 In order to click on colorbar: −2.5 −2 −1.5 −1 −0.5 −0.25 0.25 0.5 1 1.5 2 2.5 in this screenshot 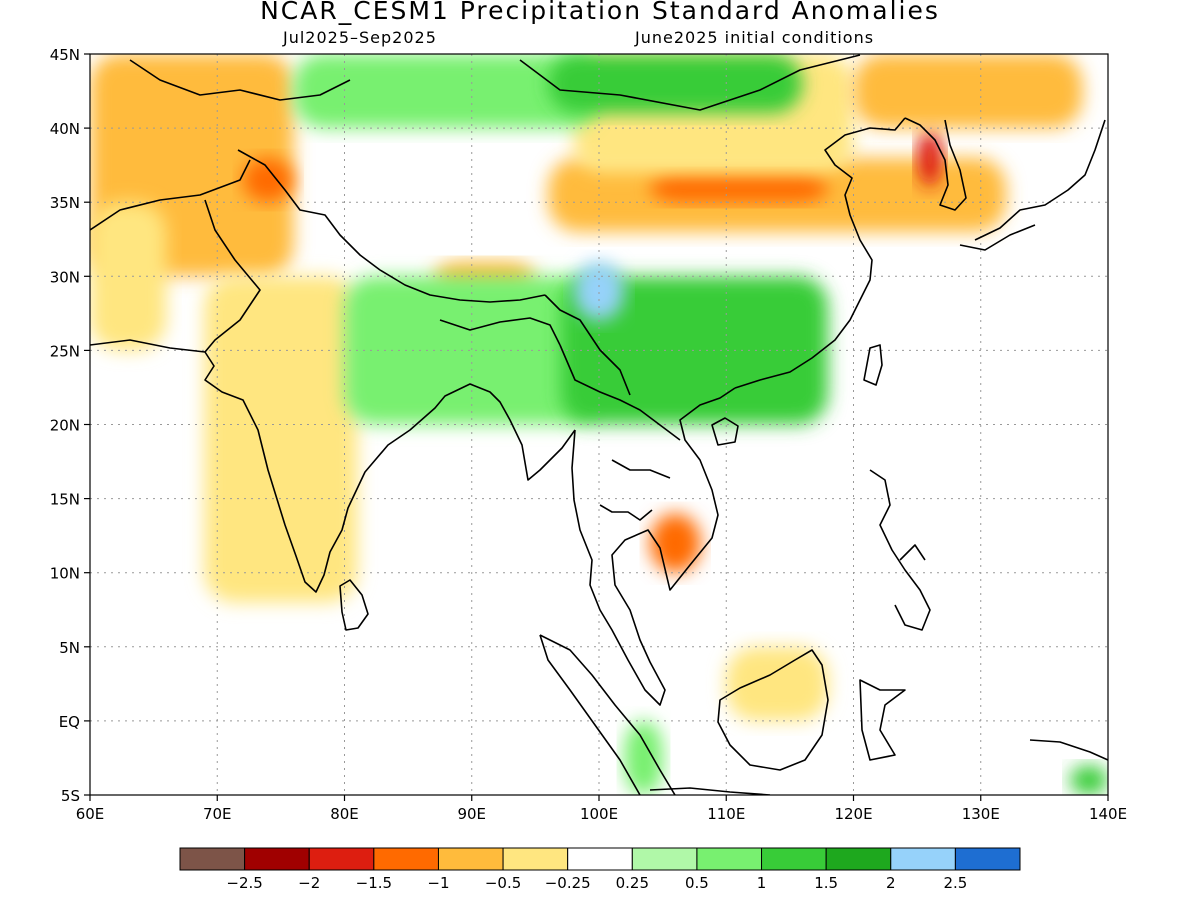, I will do `click(600, 869)`.